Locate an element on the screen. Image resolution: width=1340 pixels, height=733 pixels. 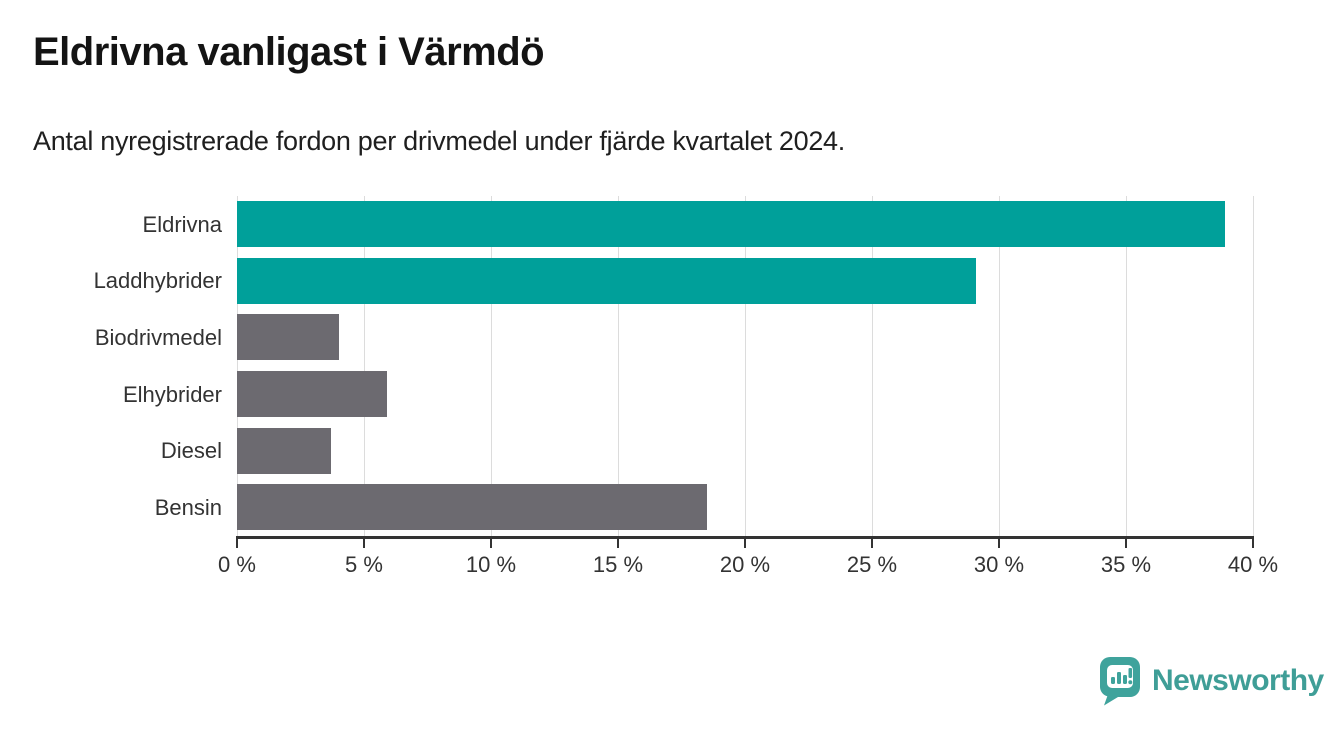
newsworthy-logo: Newsworthy is located at coordinates (1211, 681).